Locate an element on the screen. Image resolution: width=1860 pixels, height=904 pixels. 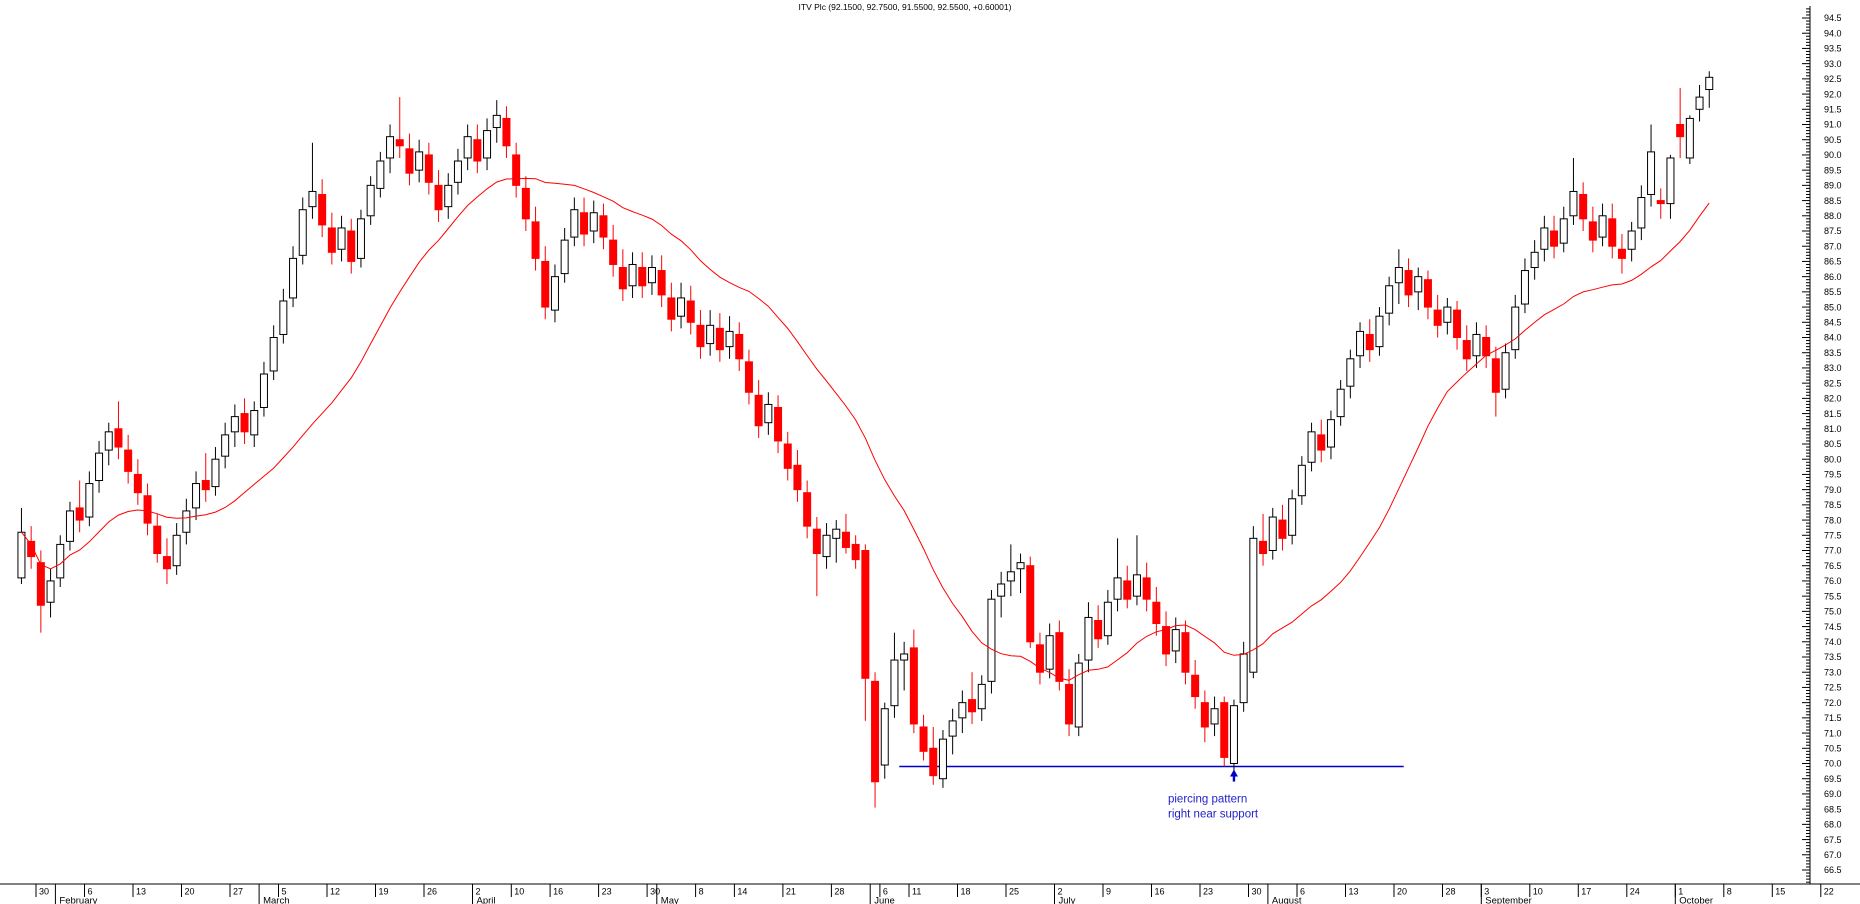
svg-text: 94.0 is located at coordinates (1833, 33).